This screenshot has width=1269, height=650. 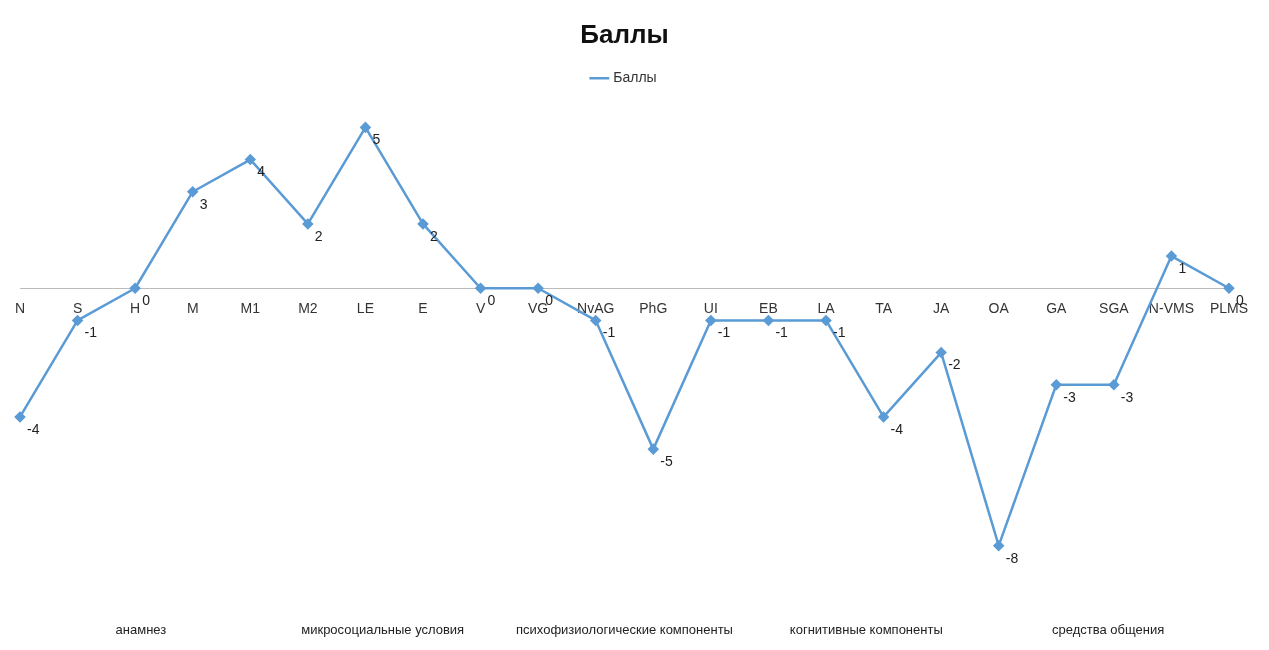 What do you see at coordinates (826, 307) in the screenshot?
I see `x-tick-label: LA` at bounding box center [826, 307].